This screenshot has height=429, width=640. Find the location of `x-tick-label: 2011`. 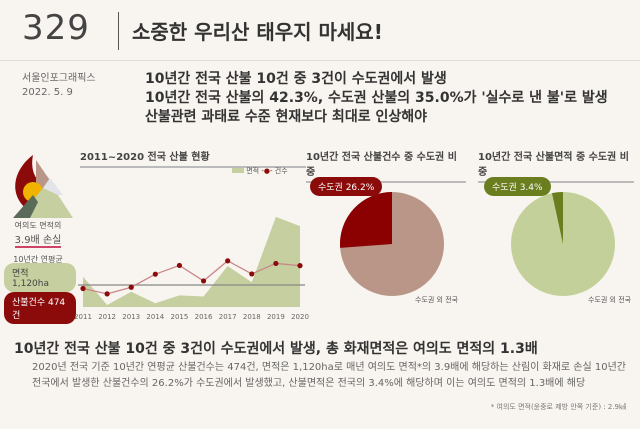

x-tick-label: 2011 is located at coordinates (83, 317).